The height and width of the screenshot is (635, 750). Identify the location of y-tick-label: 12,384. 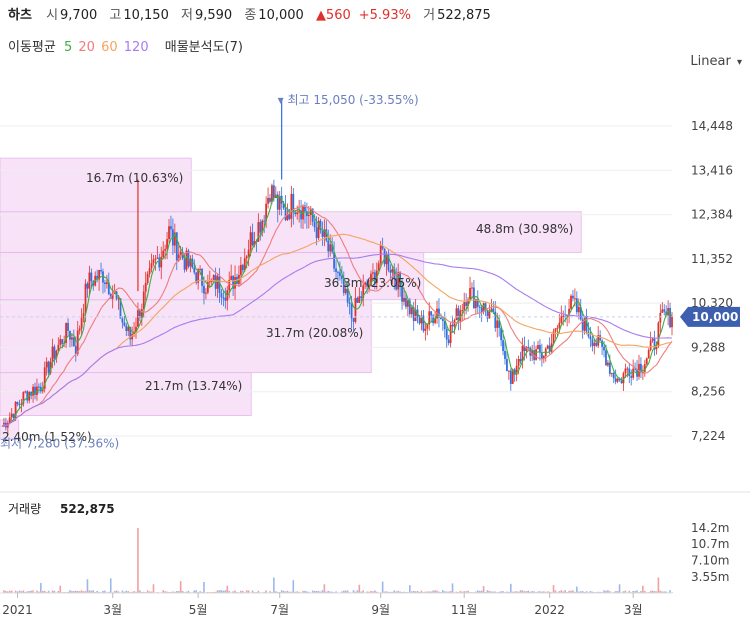
(712, 215).